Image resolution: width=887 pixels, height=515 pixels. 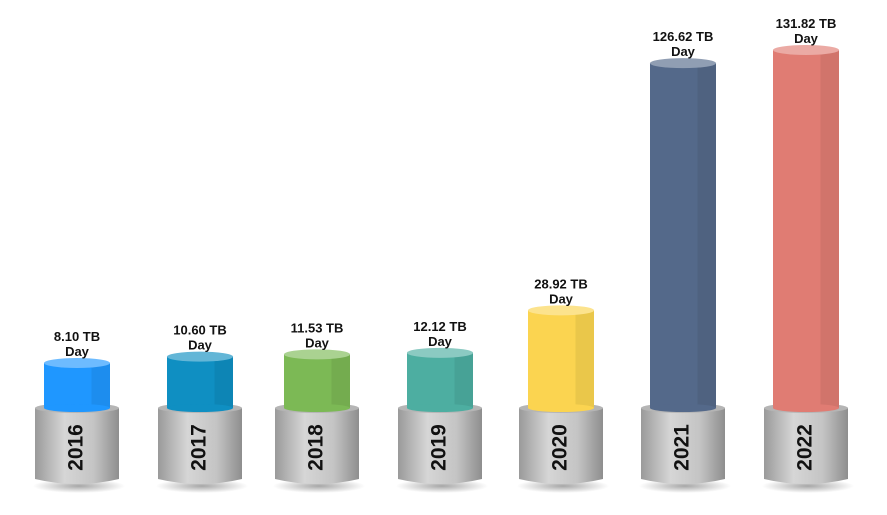 What do you see at coordinates (560, 283) in the screenshot?
I see `value-label-amount: 28.92 TB` at bounding box center [560, 283].